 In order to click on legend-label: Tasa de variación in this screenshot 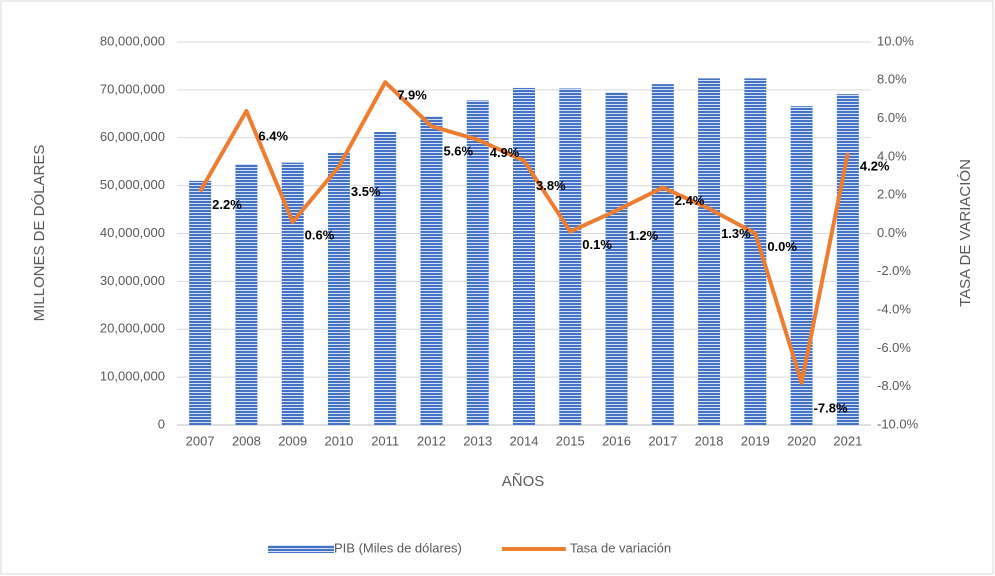, I will do `click(620, 547)`.